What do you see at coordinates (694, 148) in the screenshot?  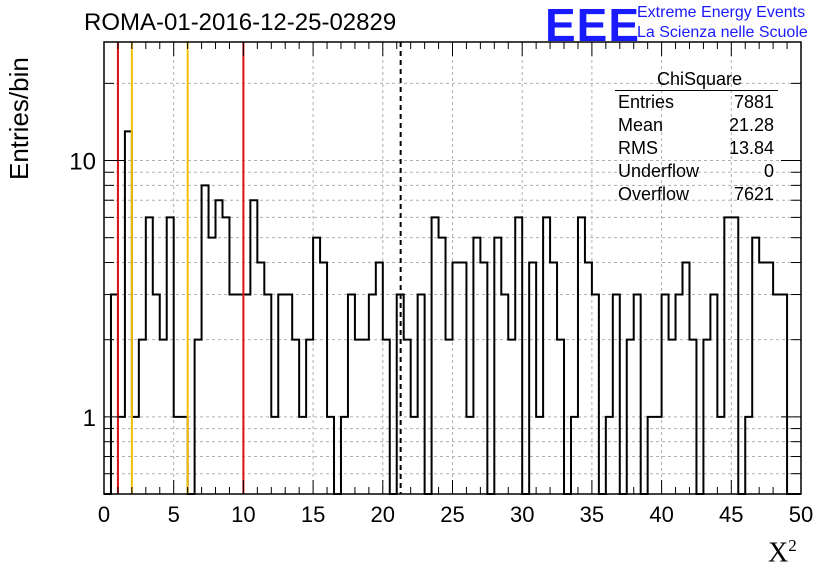 I see `stats-row-rms: RMS 13.84` at bounding box center [694, 148].